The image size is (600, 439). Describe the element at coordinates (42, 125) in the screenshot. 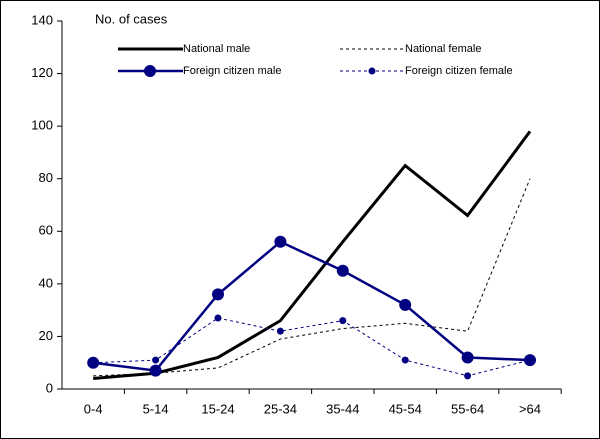

I see `y-tick-label: 100` at that location.